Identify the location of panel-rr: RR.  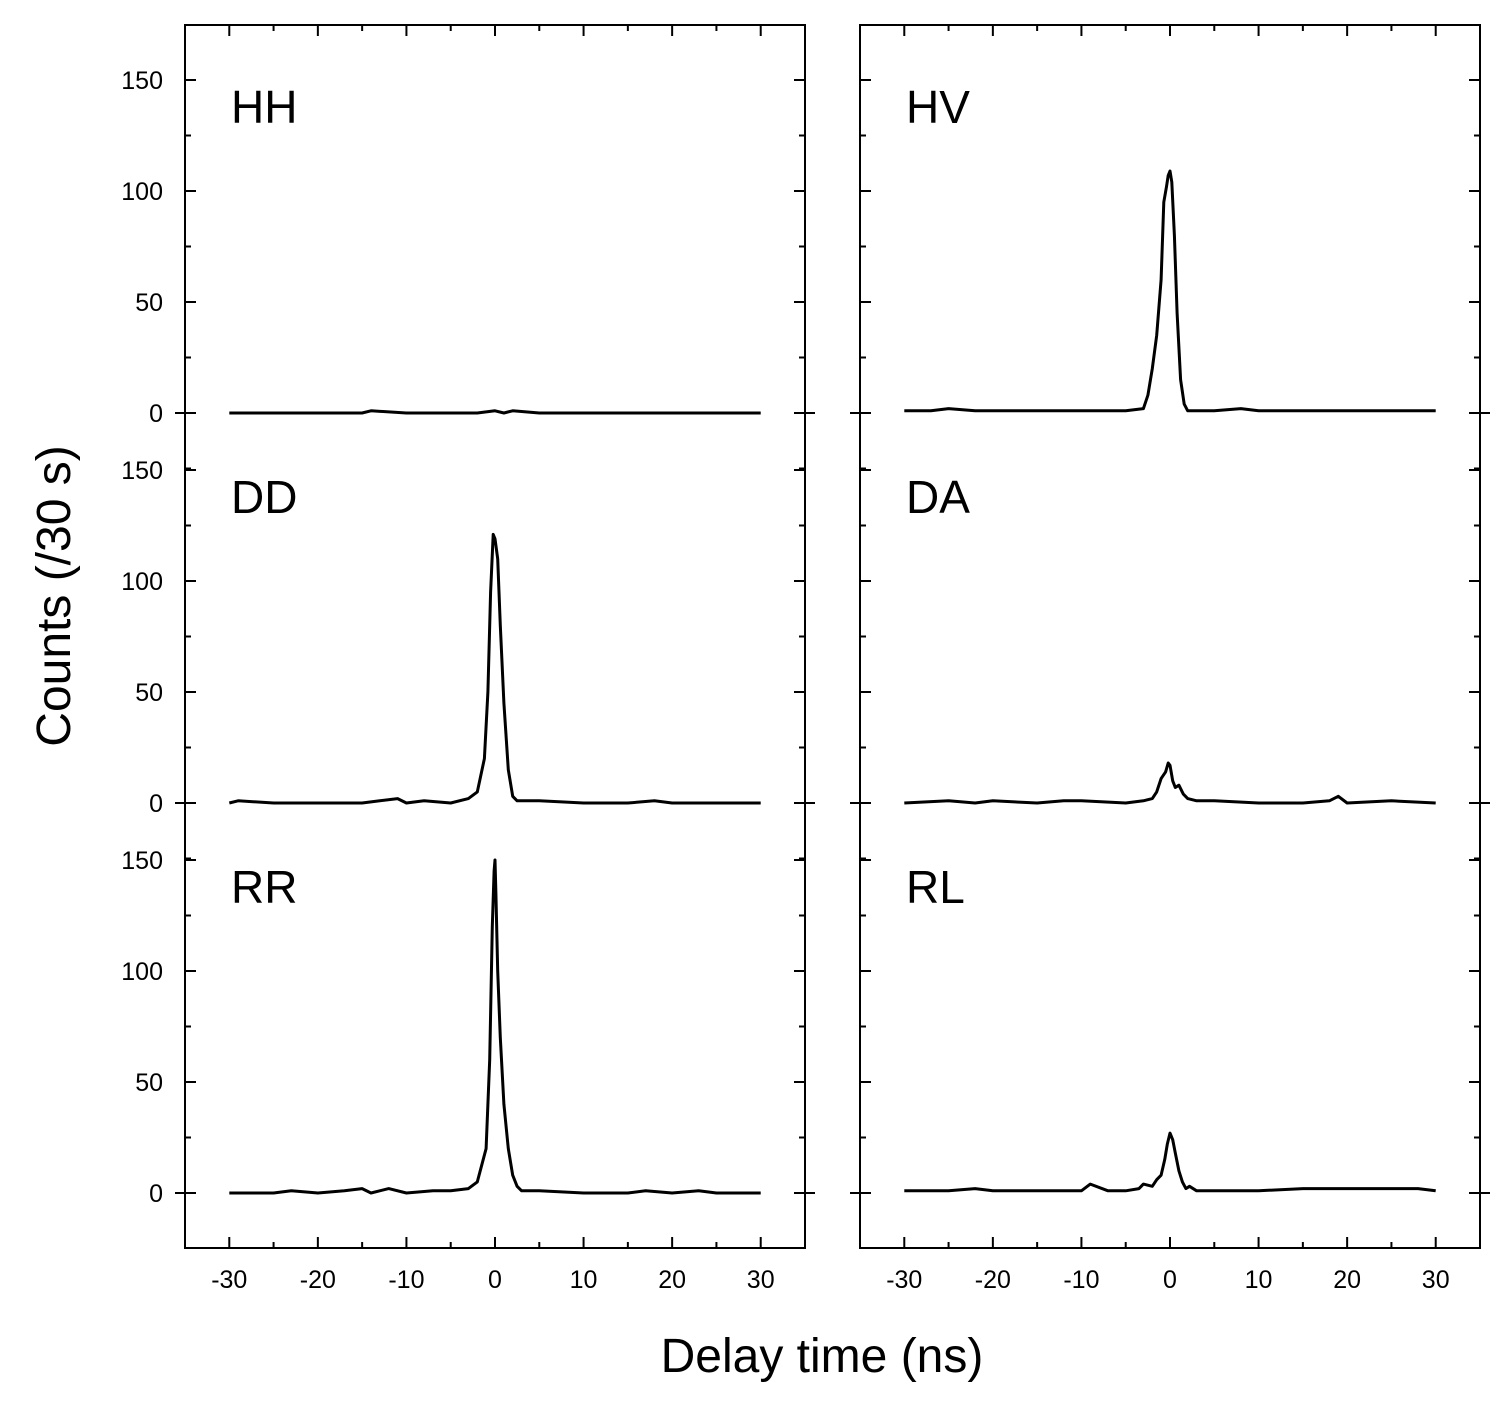
(495, 1026).